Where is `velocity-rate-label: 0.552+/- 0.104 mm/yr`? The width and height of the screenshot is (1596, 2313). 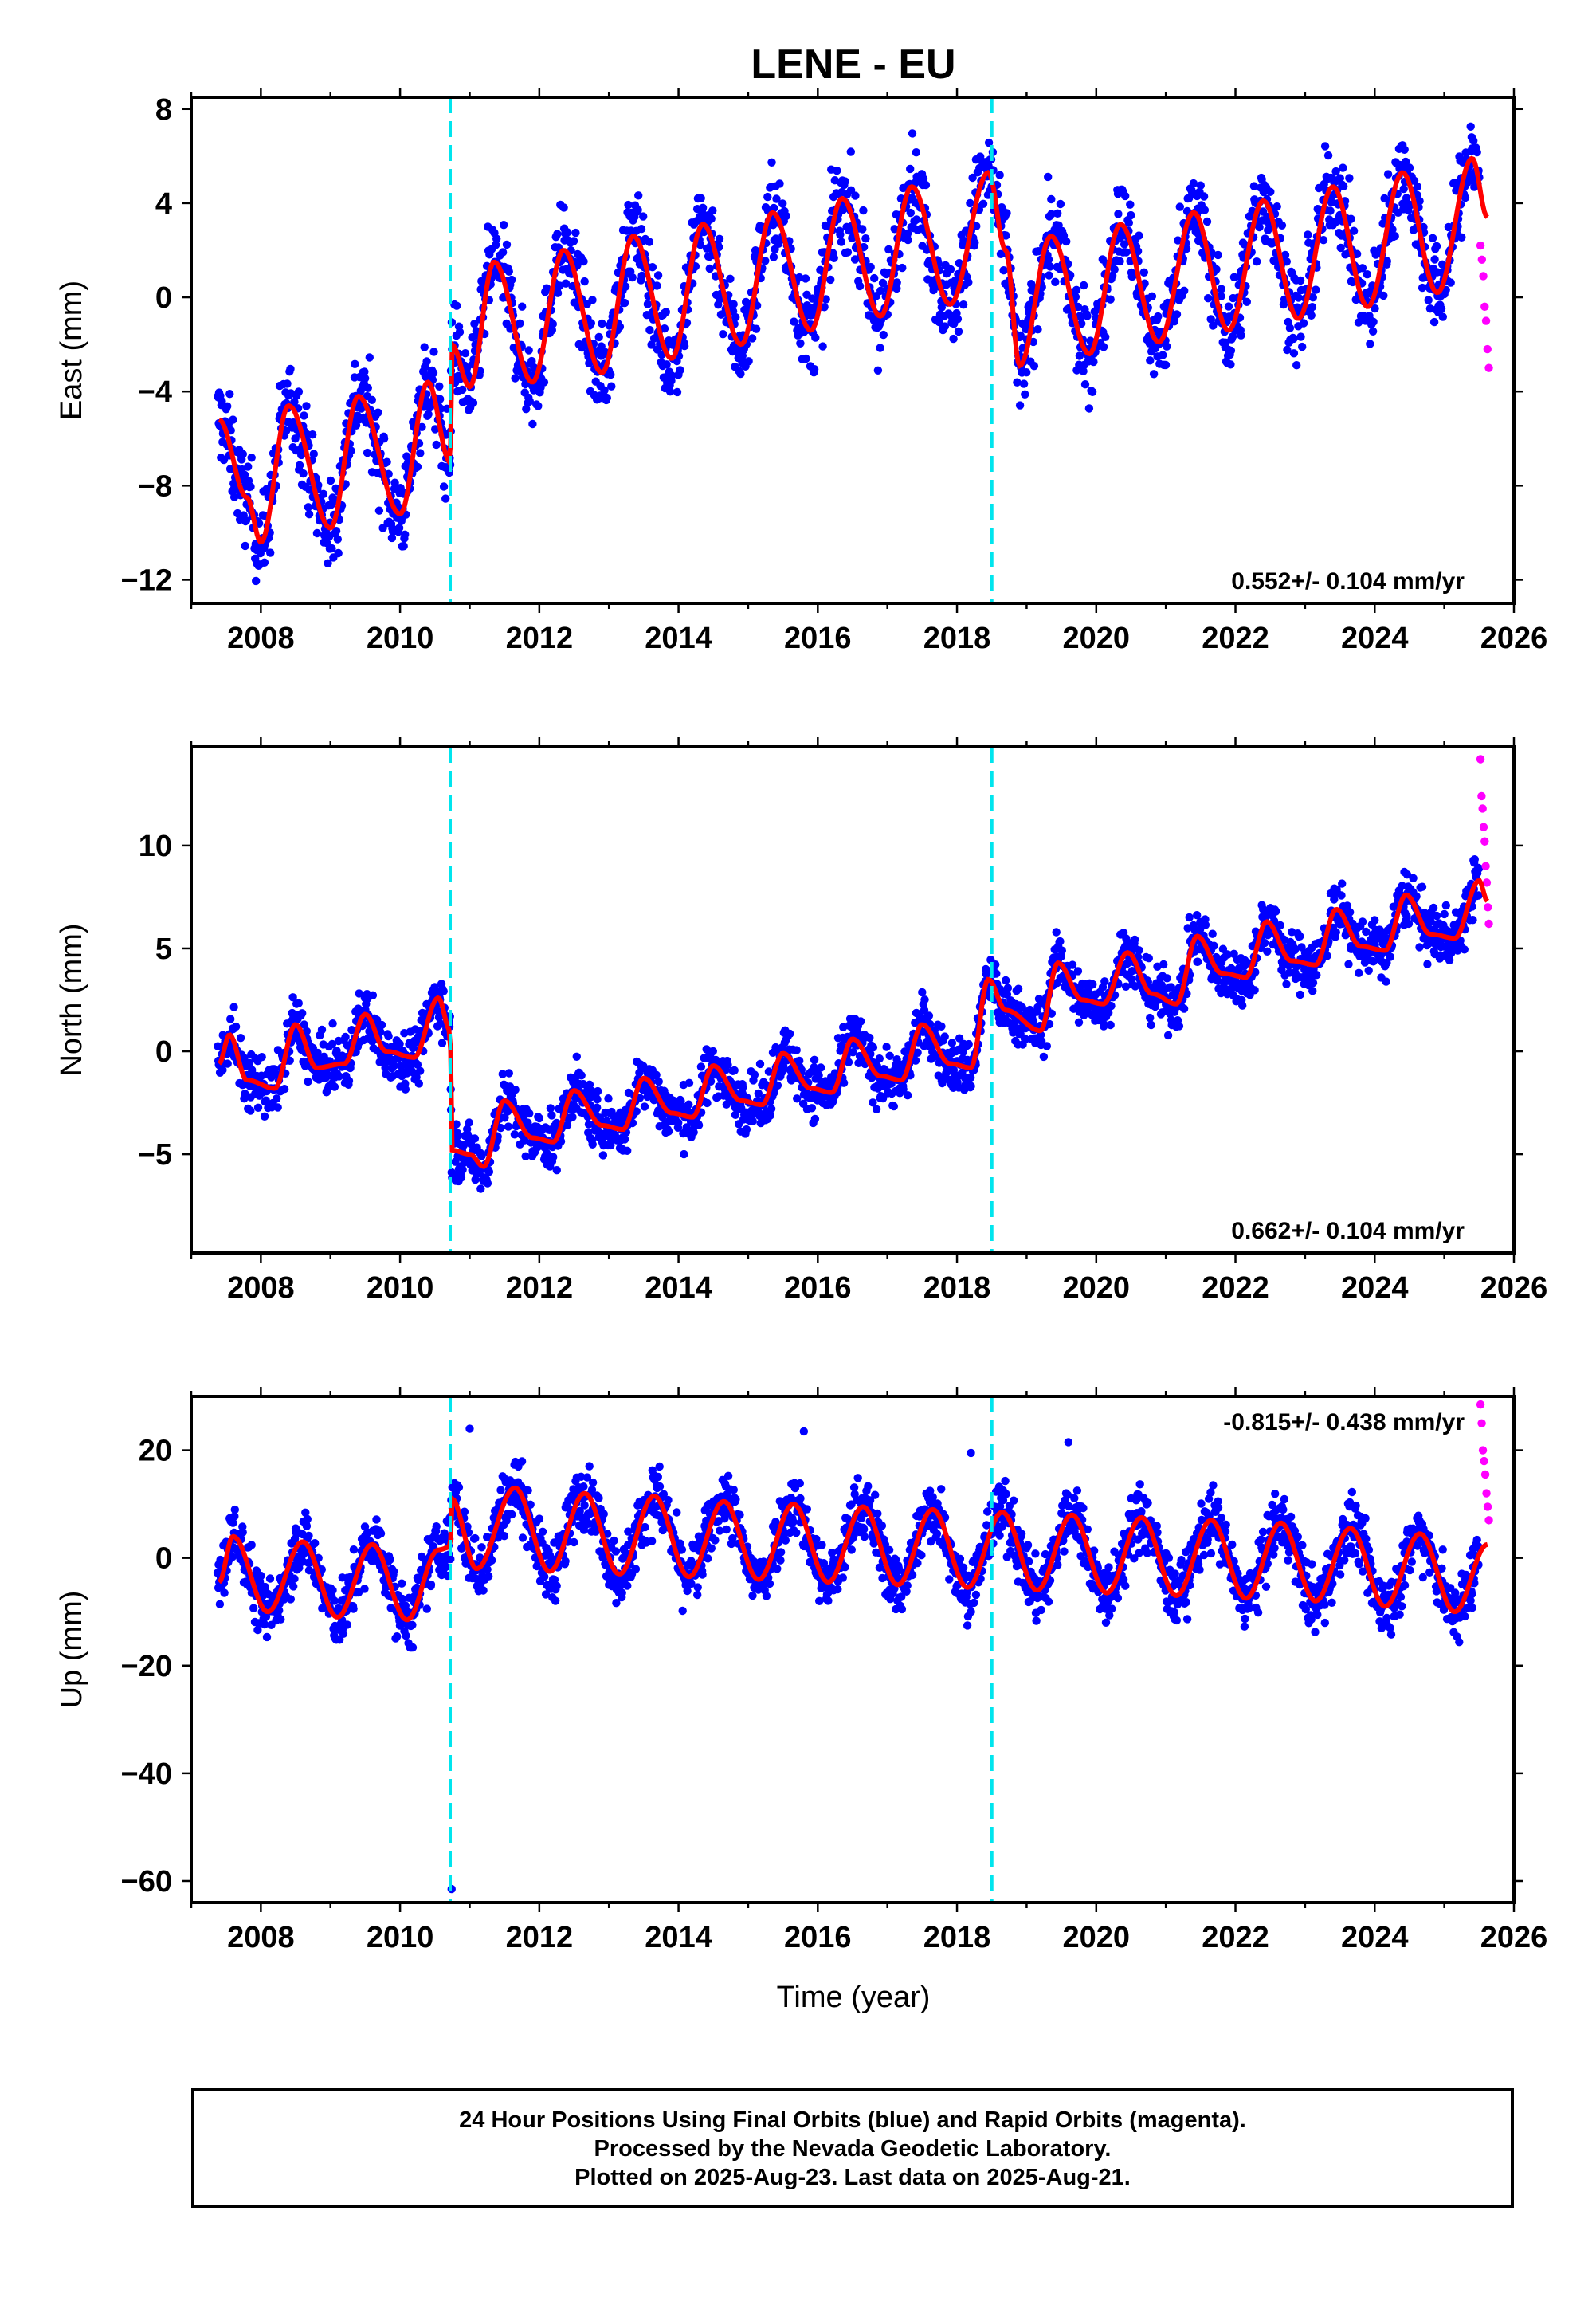
velocity-rate-label: 0.552+/- 0.104 mm/yr is located at coordinates (1348, 581).